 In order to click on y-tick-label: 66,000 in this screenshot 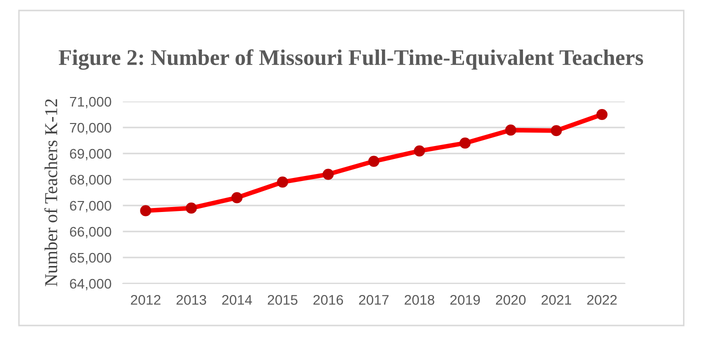, I will do `click(91, 232)`.